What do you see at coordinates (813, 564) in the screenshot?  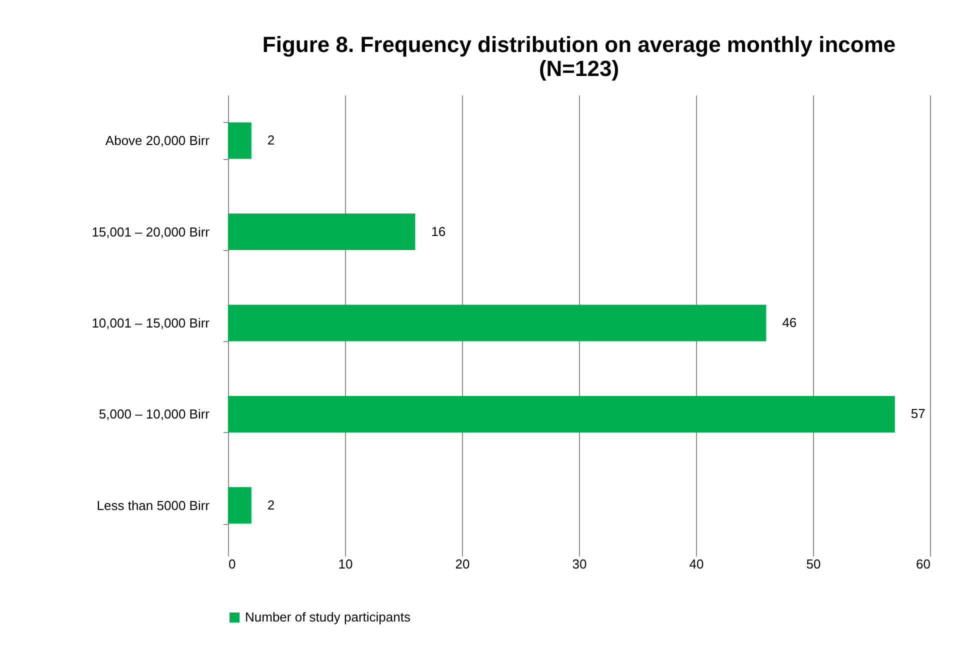 I see `x-tick-label: 50` at bounding box center [813, 564].